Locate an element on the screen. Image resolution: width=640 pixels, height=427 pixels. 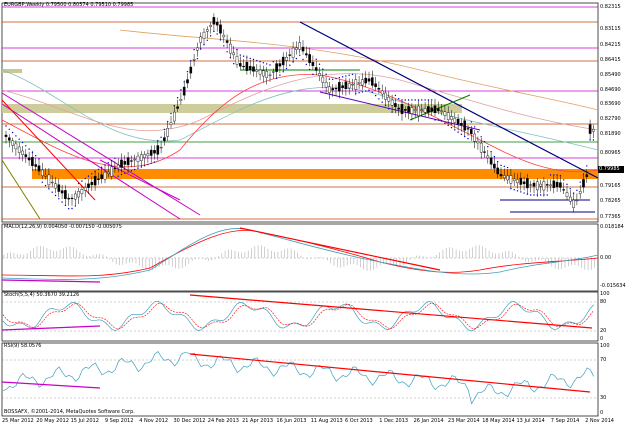
support-zone is located at coordinates (315, 174).